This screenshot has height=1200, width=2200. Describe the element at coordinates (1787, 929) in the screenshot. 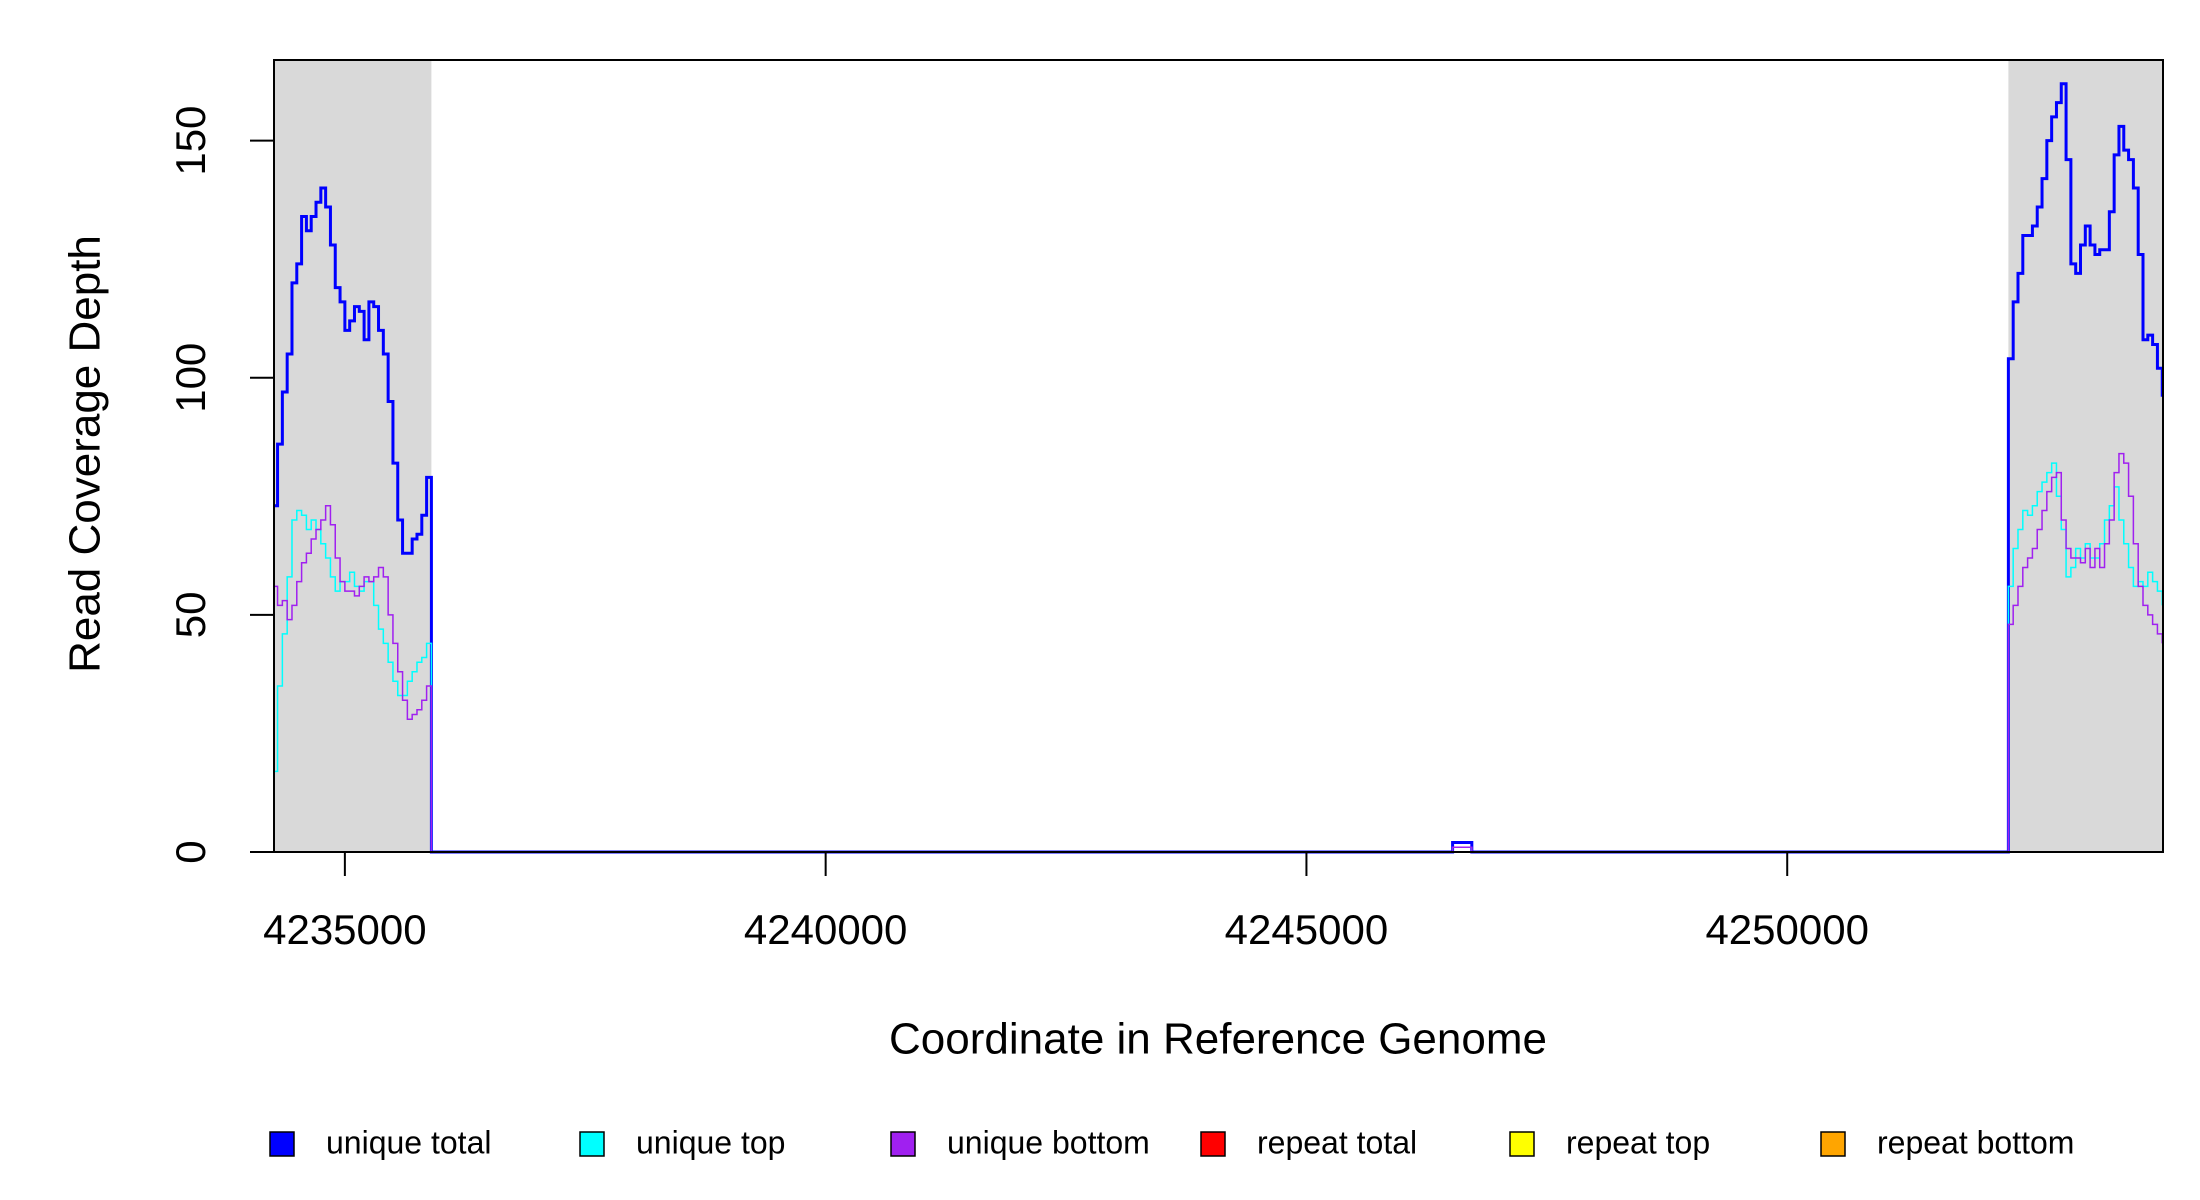

I see `x-tick-label: 4250000` at that location.